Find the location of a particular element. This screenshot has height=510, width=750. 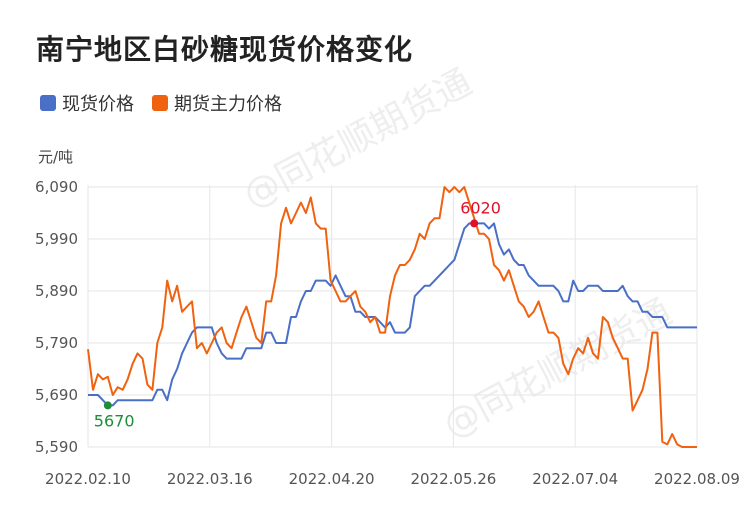

x-tick-label: 2022.08.09 is located at coordinates (697, 479).